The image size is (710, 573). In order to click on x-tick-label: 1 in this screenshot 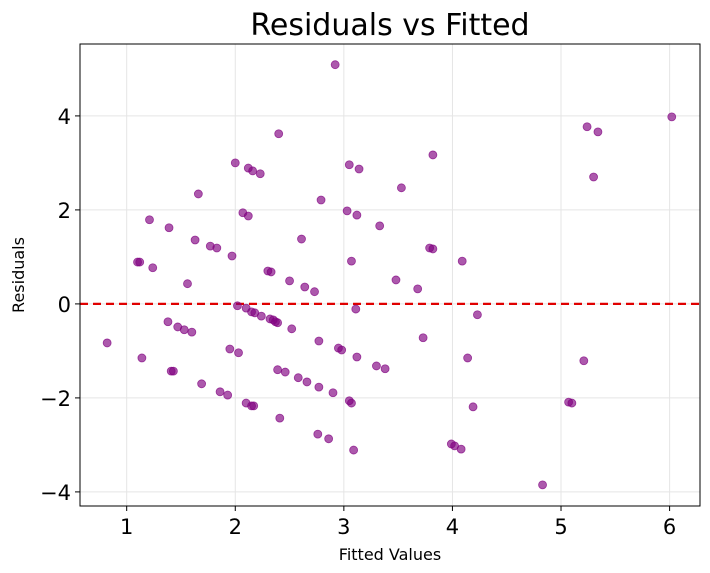, I will do `click(126, 527)`.